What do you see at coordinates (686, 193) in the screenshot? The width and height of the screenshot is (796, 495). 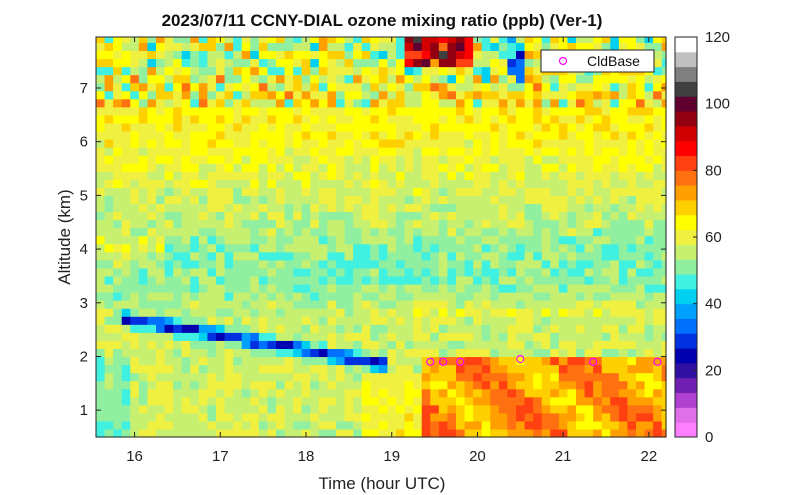 I see `colorbar-segment` at bounding box center [686, 193].